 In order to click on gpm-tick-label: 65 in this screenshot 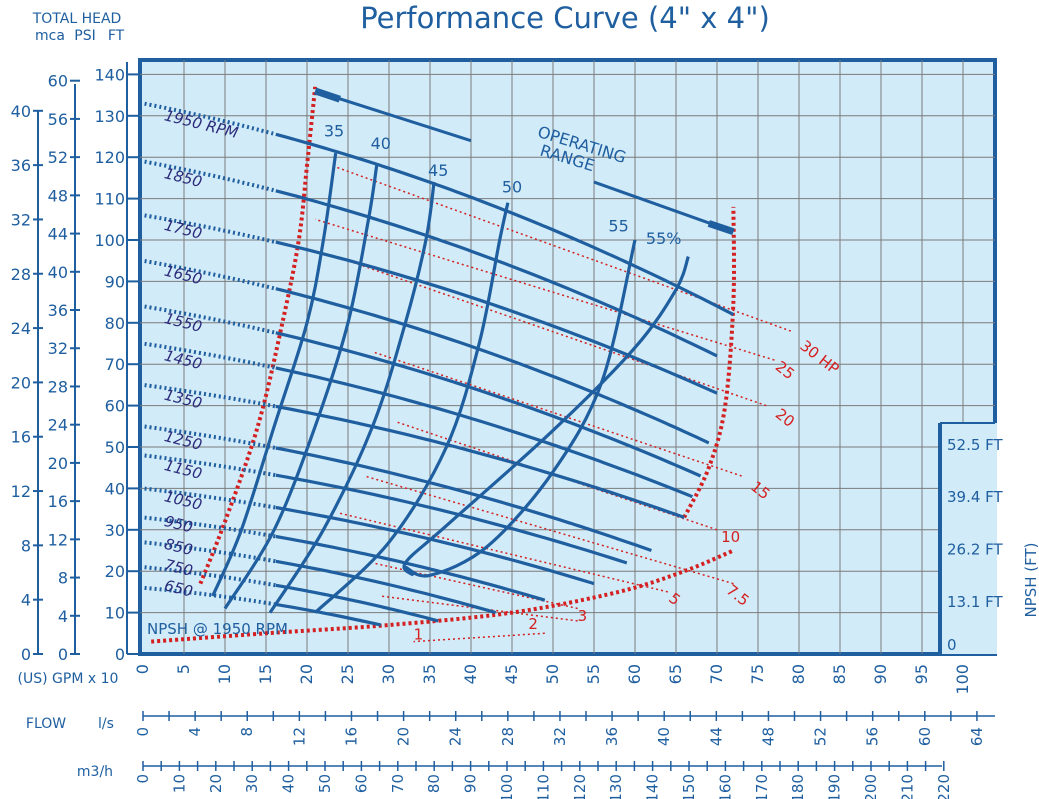, I will do `click(675, 674)`.